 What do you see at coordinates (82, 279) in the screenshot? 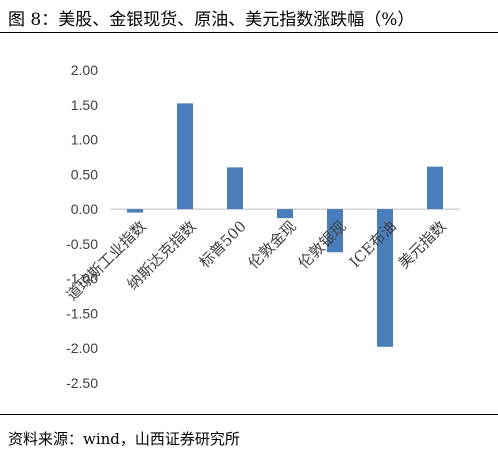
I see `y-tick-label: -1.00` at bounding box center [82, 279].